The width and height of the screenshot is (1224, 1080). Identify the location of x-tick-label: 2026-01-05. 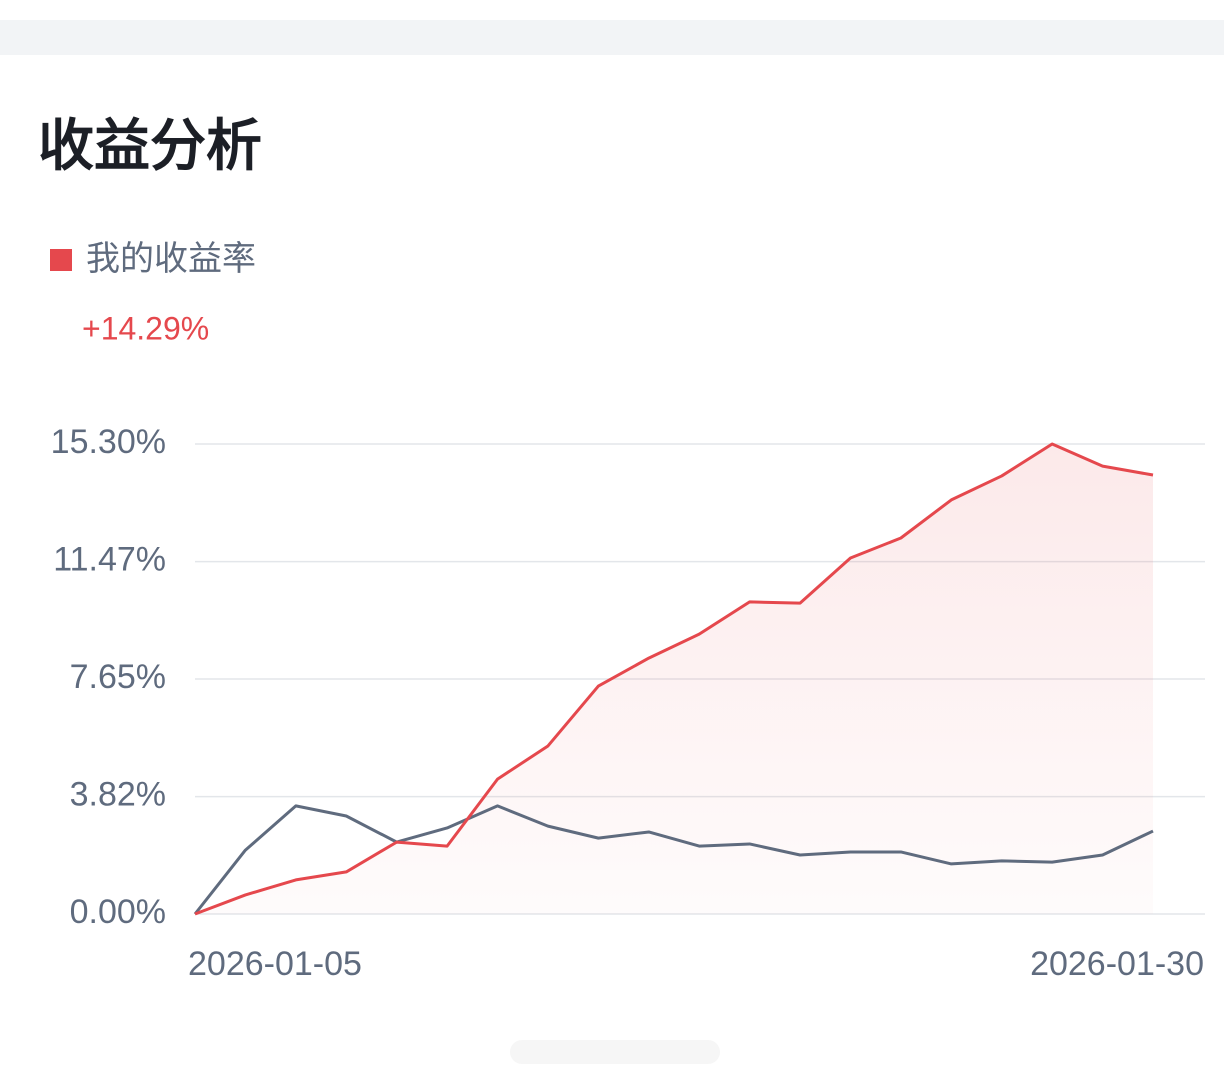
(275, 964).